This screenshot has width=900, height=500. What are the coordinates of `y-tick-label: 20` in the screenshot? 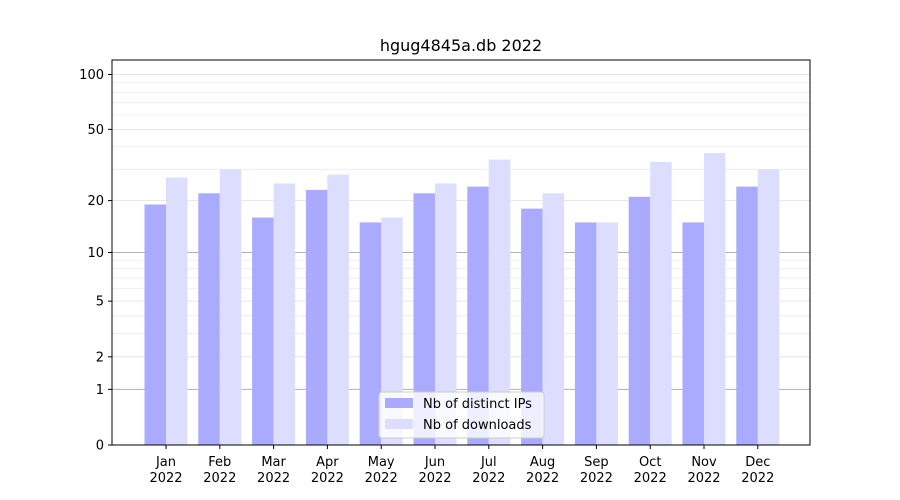 It's located at (95, 201).